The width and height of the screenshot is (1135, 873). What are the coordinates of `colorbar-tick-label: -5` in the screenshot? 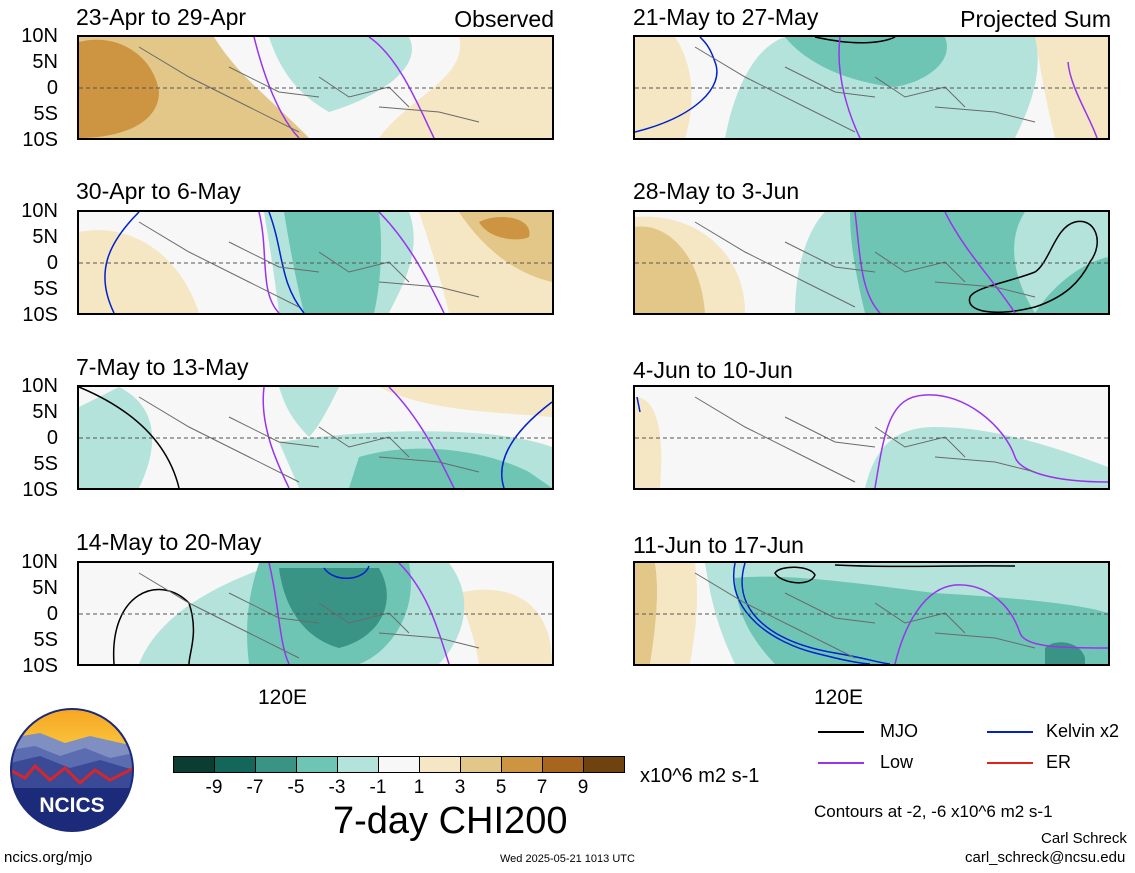 It's located at (296, 787).